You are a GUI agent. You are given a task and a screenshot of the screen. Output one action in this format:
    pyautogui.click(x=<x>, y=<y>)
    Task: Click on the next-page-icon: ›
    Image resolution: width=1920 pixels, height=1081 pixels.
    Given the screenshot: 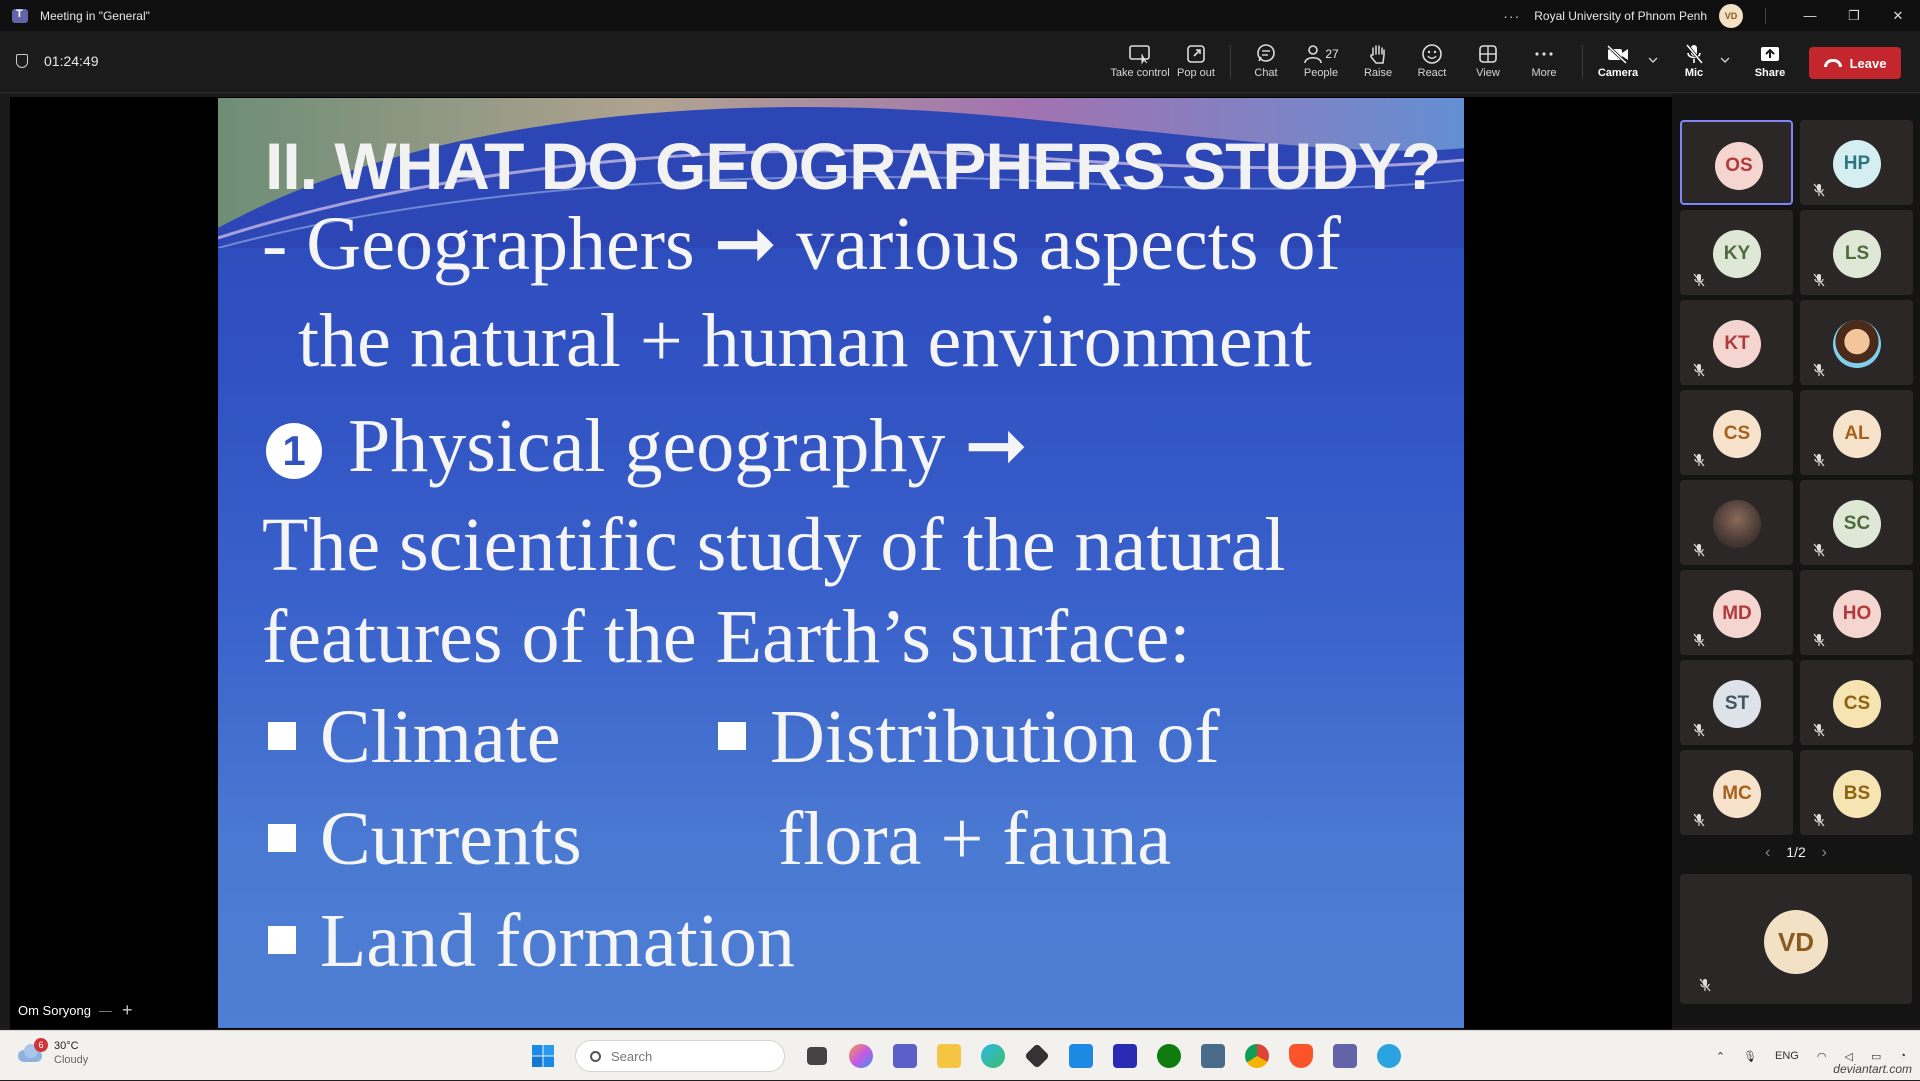 What is the action you would take?
    pyautogui.click(x=1824, y=852)
    